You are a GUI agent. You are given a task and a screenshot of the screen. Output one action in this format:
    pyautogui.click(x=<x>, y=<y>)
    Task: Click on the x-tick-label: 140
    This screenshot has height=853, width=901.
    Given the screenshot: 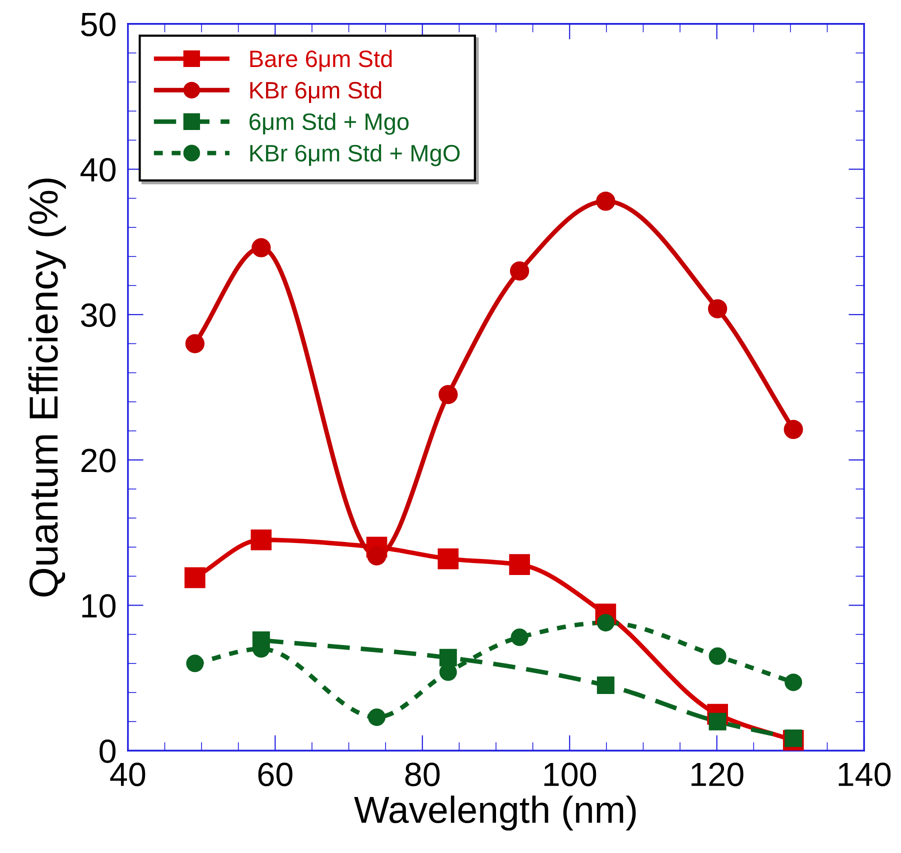 What is the action you would take?
    pyautogui.click(x=864, y=774)
    